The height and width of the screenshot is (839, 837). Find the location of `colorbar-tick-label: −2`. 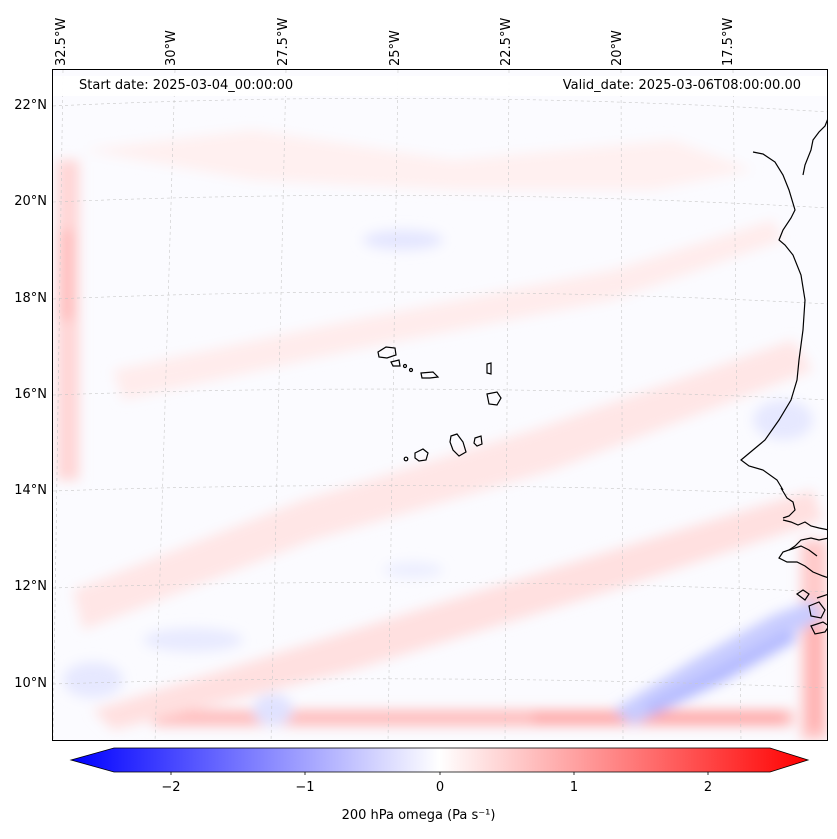

colorbar-tick-label: −2 is located at coordinates (171, 787).